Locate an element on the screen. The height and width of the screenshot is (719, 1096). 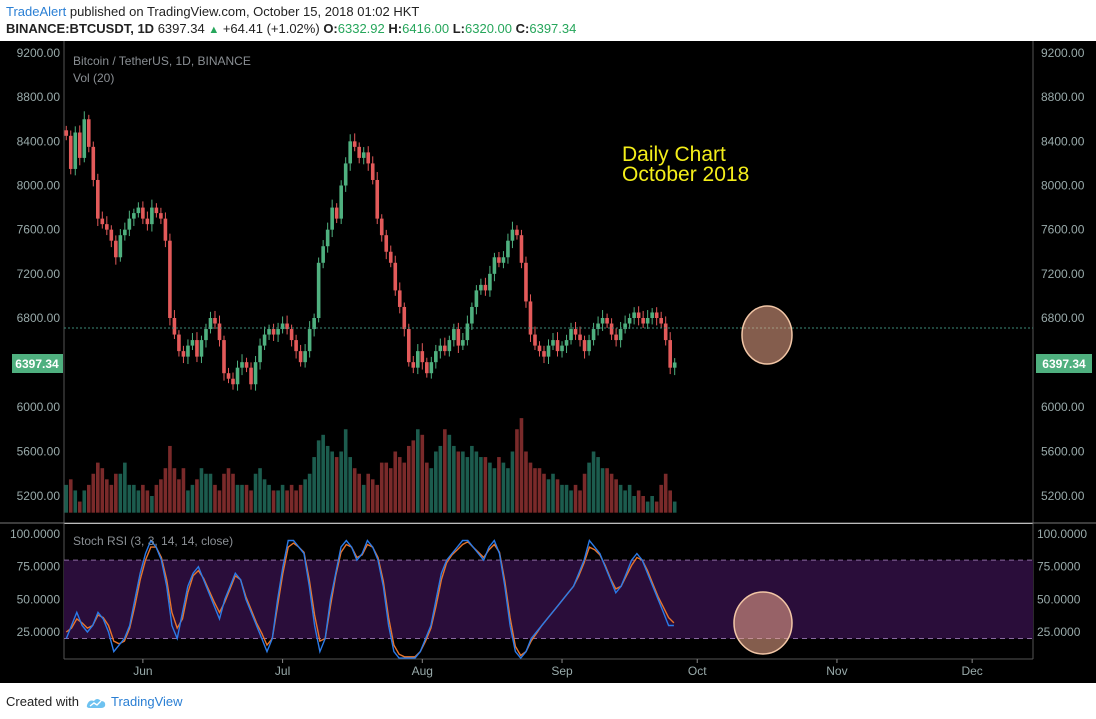
rsi-label: Stoch RSI (3, 3, 14, 14, close) is located at coordinates (153, 541).